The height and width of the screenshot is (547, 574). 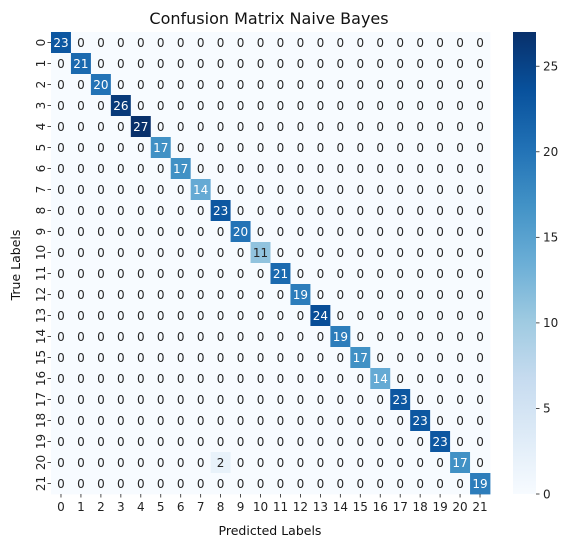 What do you see at coordinates (550, 67) in the screenshot?
I see `colorbar-tick-label: 25` at bounding box center [550, 67].